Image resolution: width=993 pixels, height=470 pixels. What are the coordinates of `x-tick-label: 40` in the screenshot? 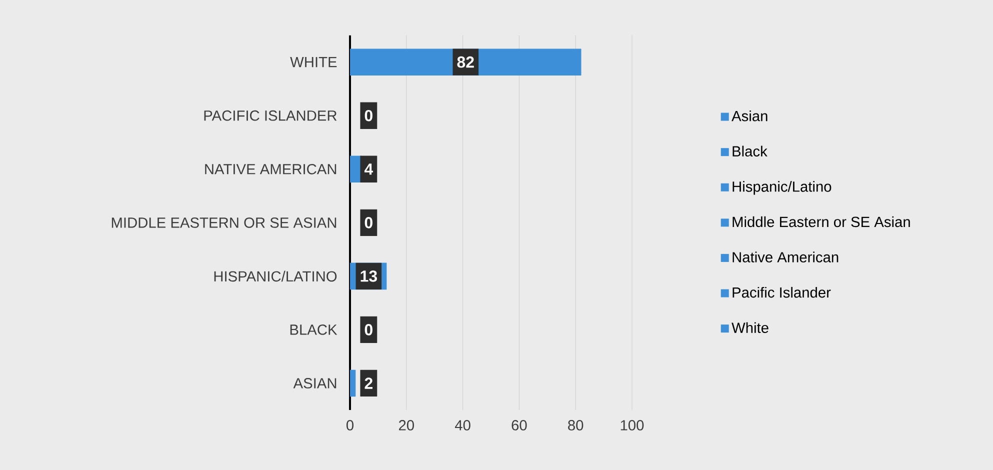 It's located at (462, 425).